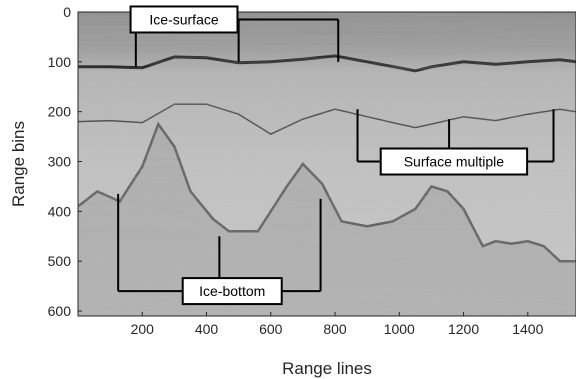  What do you see at coordinates (18, 164) in the screenshot?
I see `y-axis-label: Range bins` at bounding box center [18, 164].